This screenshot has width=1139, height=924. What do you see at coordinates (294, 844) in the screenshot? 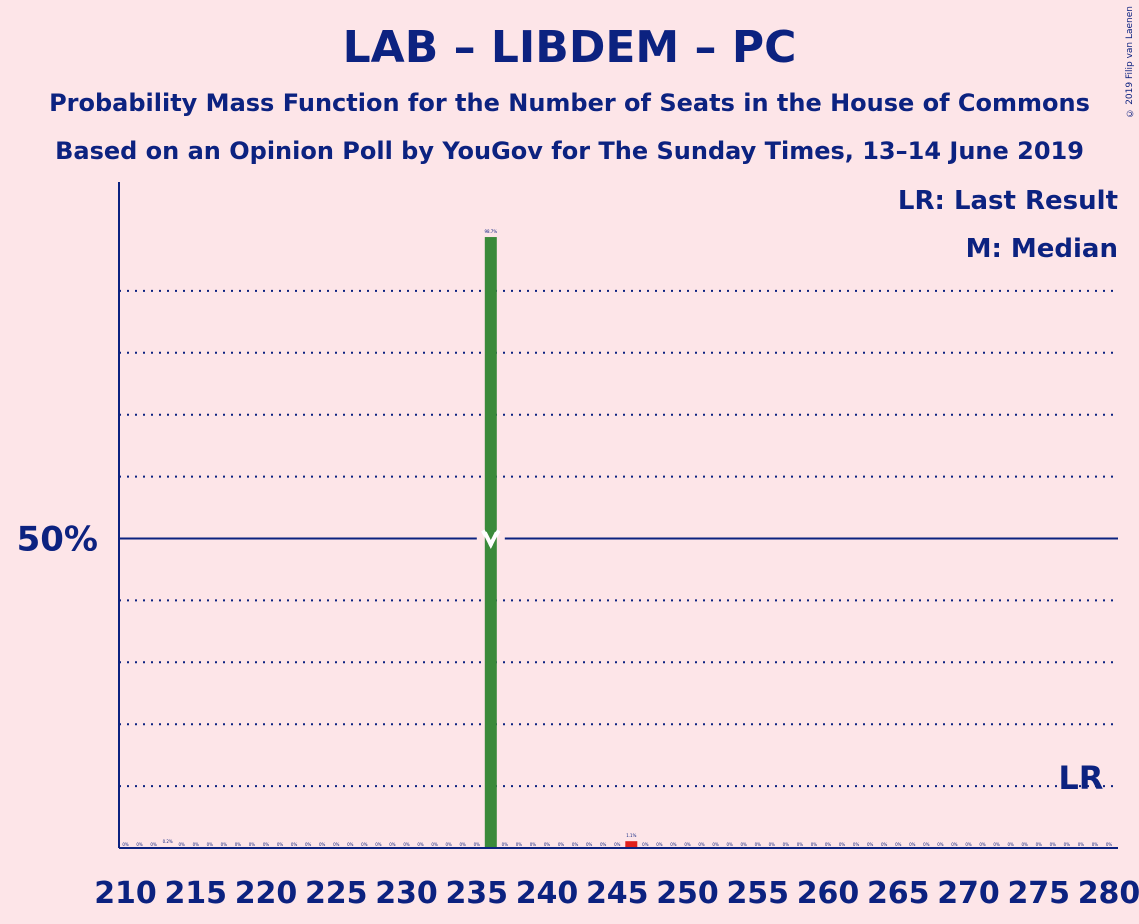
I see `zero-label-222: 0%` at bounding box center [294, 844].